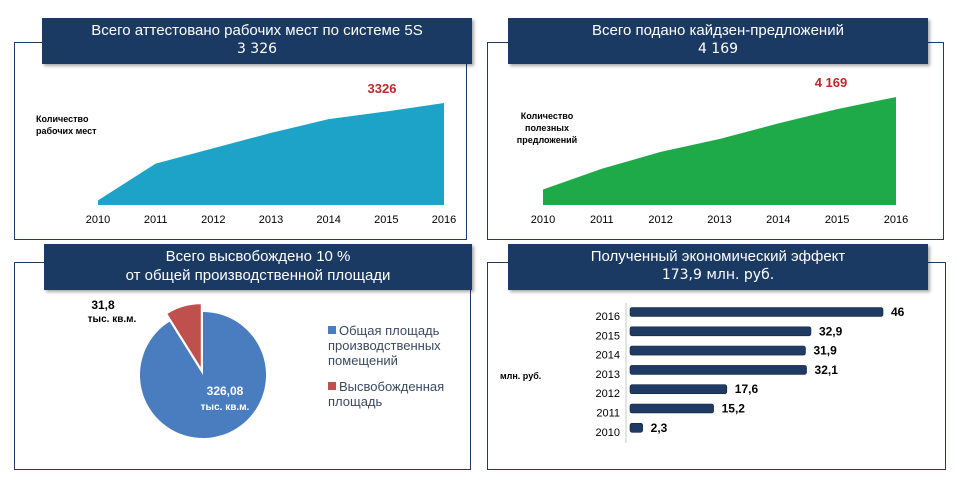 This screenshot has width=958, height=478. I want to click on banner-area-title: Всего высвобождено 10 %, so click(258, 256).